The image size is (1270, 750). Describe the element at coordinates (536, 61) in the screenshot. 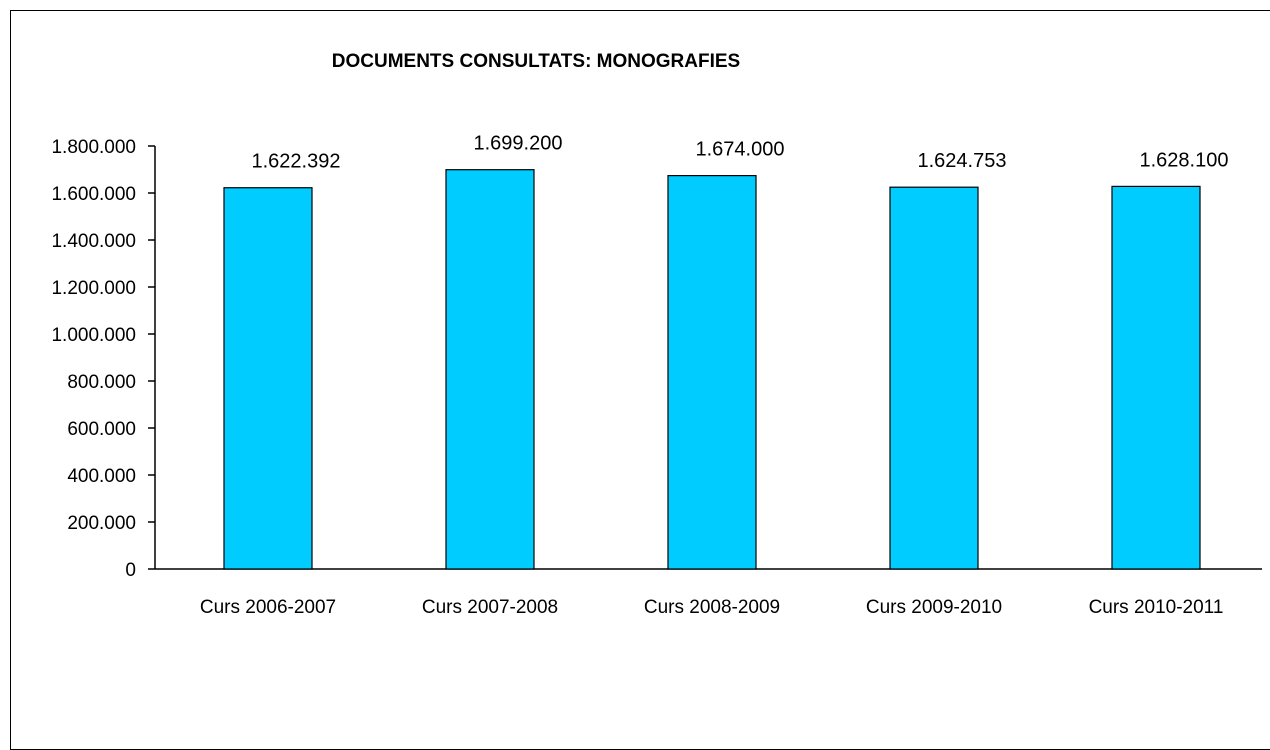

I see `chart-title: DOCUMENTS CONSULTATS: MONOGRAFIES` at that location.